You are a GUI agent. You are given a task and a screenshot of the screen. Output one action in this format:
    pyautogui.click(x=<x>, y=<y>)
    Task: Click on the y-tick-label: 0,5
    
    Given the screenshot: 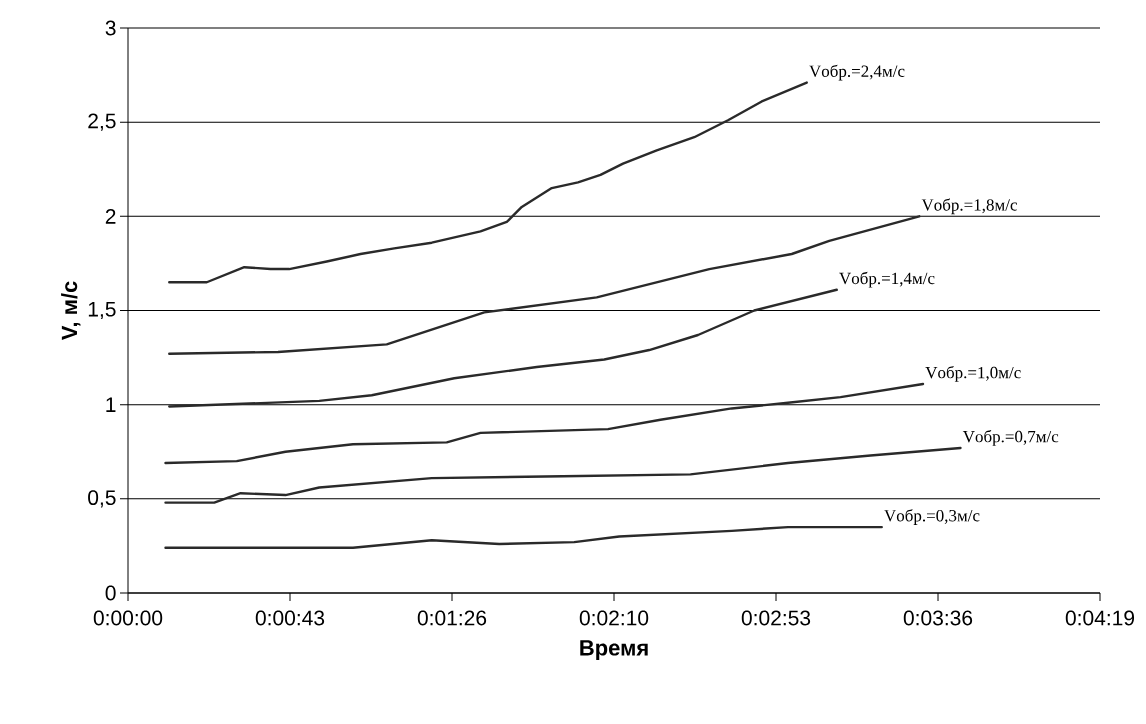 What is the action you would take?
    pyautogui.click(x=102, y=499)
    